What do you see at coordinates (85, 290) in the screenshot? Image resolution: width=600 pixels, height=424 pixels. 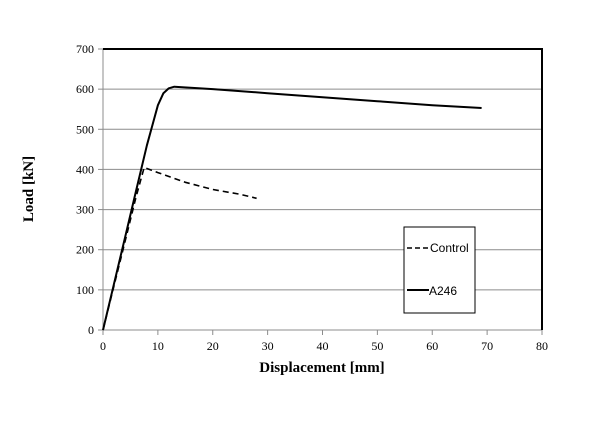 I see `y-tick-label: 100` at bounding box center [85, 290].